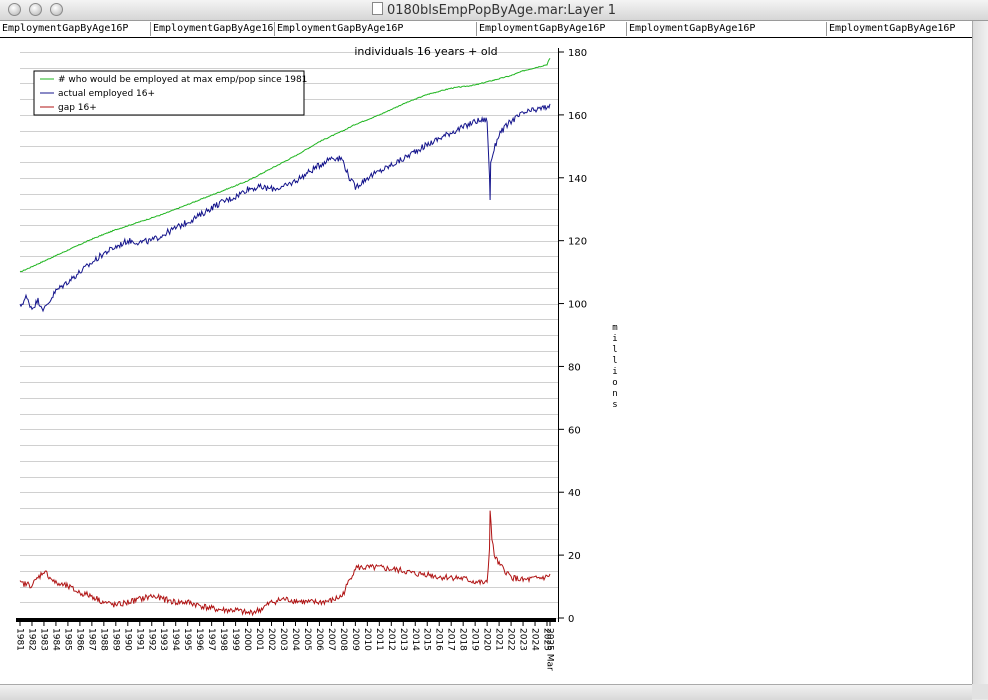 Image resolution: width=988 pixels, height=700 pixels. I want to click on x-tick-label: 2025 Mar, so click(550, 649).